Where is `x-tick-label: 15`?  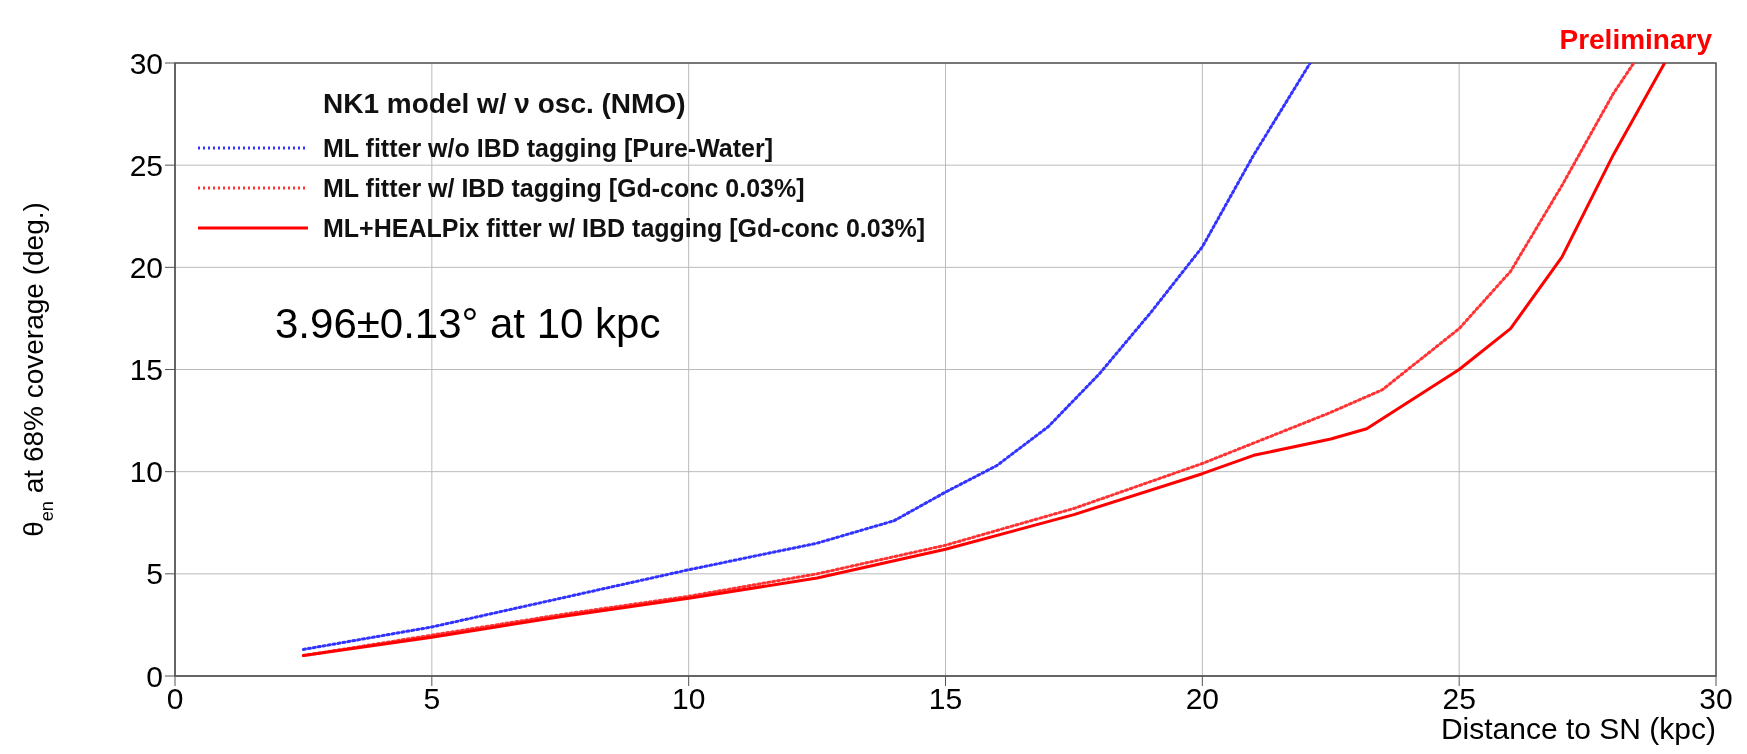
x-tick-label: 15 is located at coordinates (945, 699).